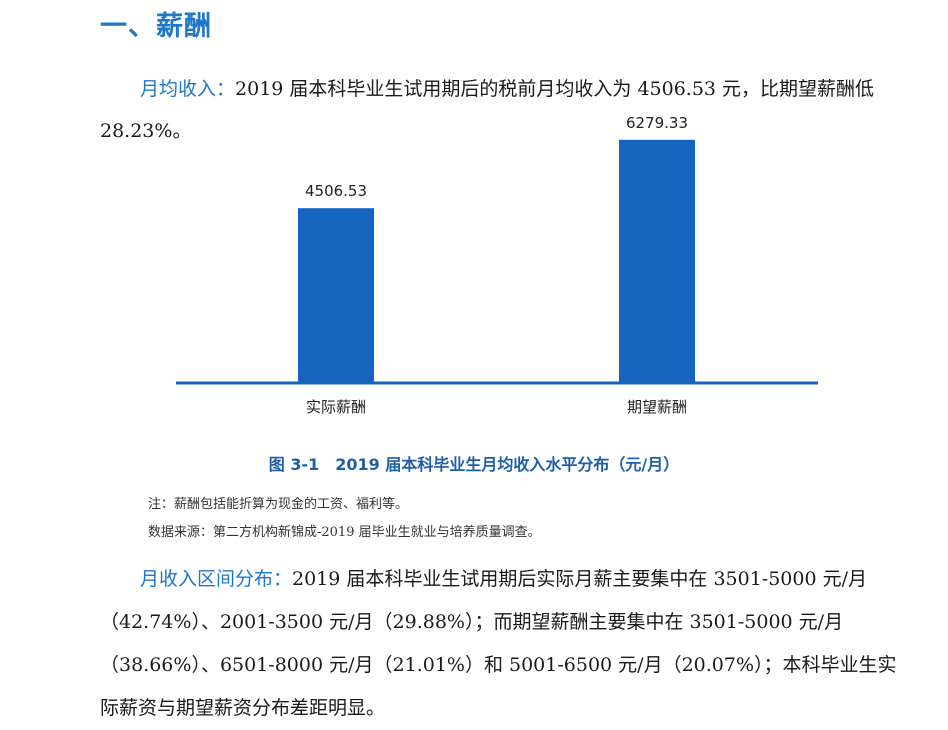  I want to click on category-label: 期望薪酬, so click(657, 407).